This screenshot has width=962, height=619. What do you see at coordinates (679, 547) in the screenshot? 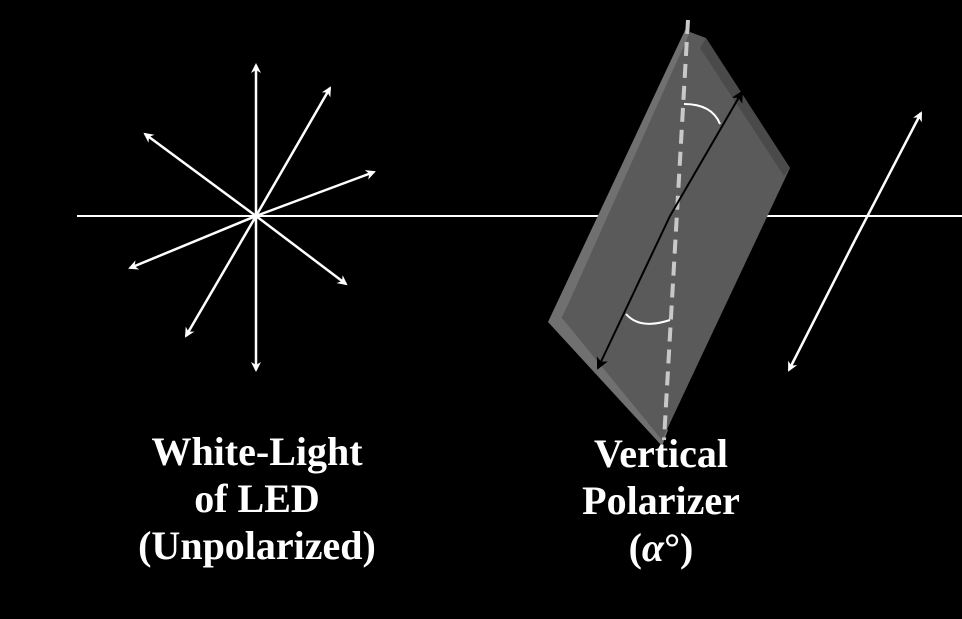
I see `degree-close: °)` at bounding box center [679, 547].